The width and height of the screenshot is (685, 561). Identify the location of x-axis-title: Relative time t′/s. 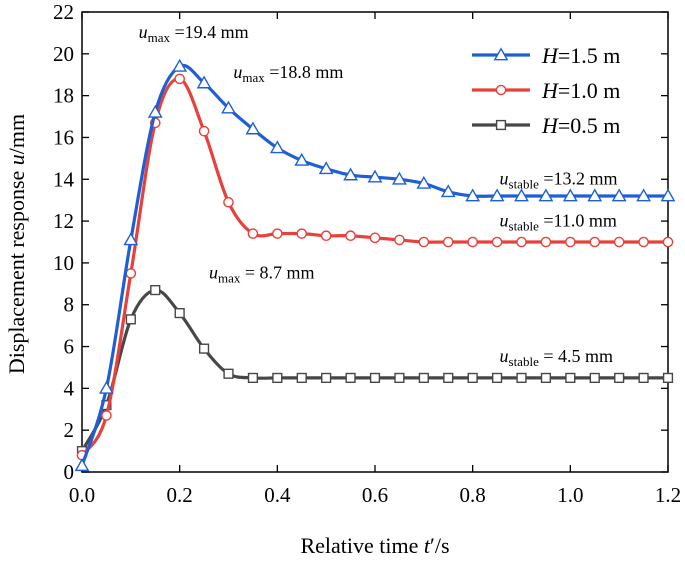
(374, 545).